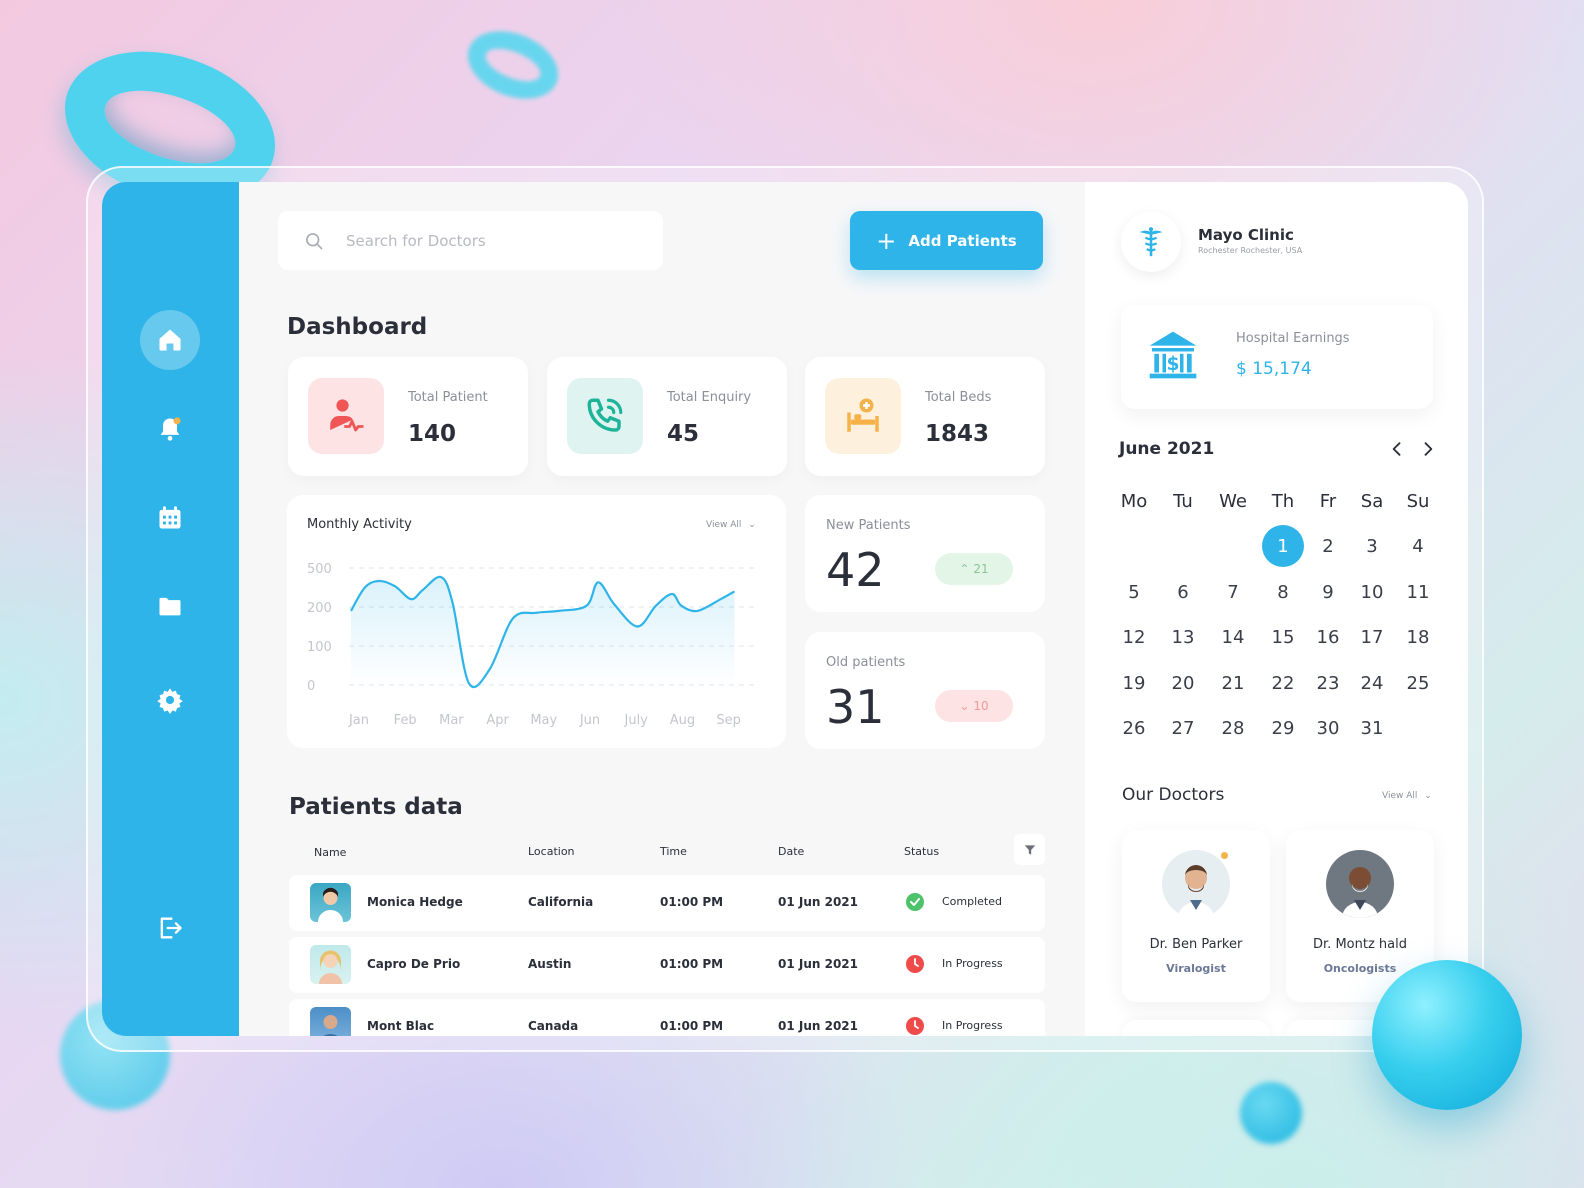 The width and height of the screenshot is (1584, 1188). Describe the element at coordinates (532, 645) in the screenshot. I see `activity-chart: 500 200 100 0 Jan Feb Mar Apr May Jun July Aug Sep` at that location.